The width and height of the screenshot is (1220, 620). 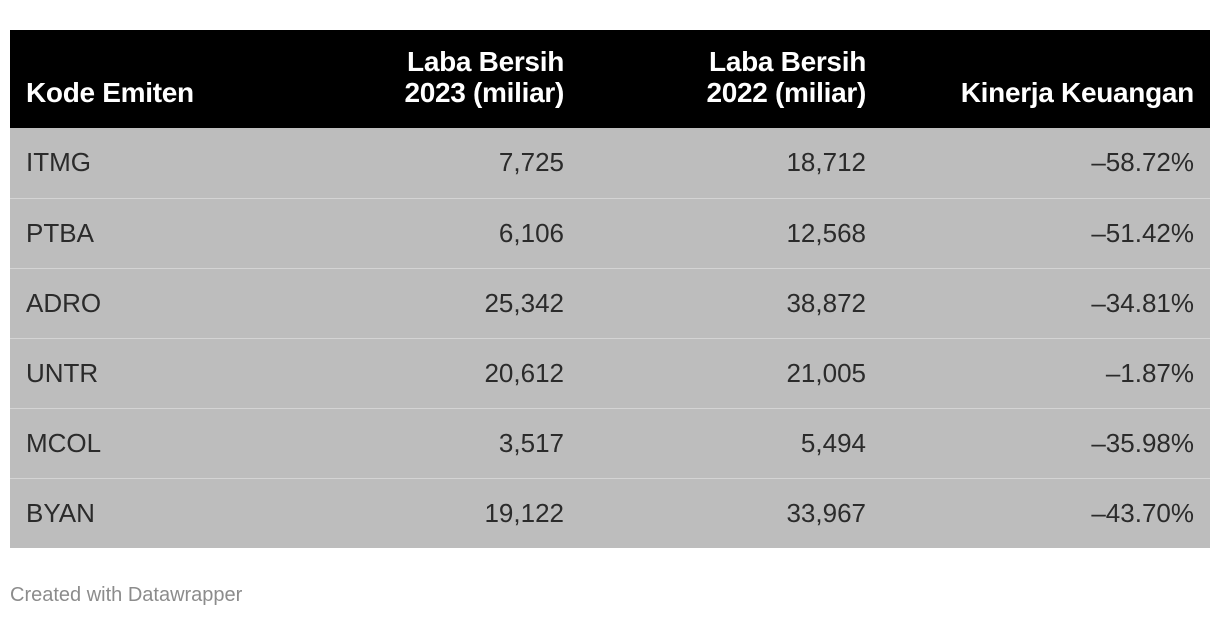 I want to click on cell-laba-bersih-2022: 12,568, so click(x=715, y=232).